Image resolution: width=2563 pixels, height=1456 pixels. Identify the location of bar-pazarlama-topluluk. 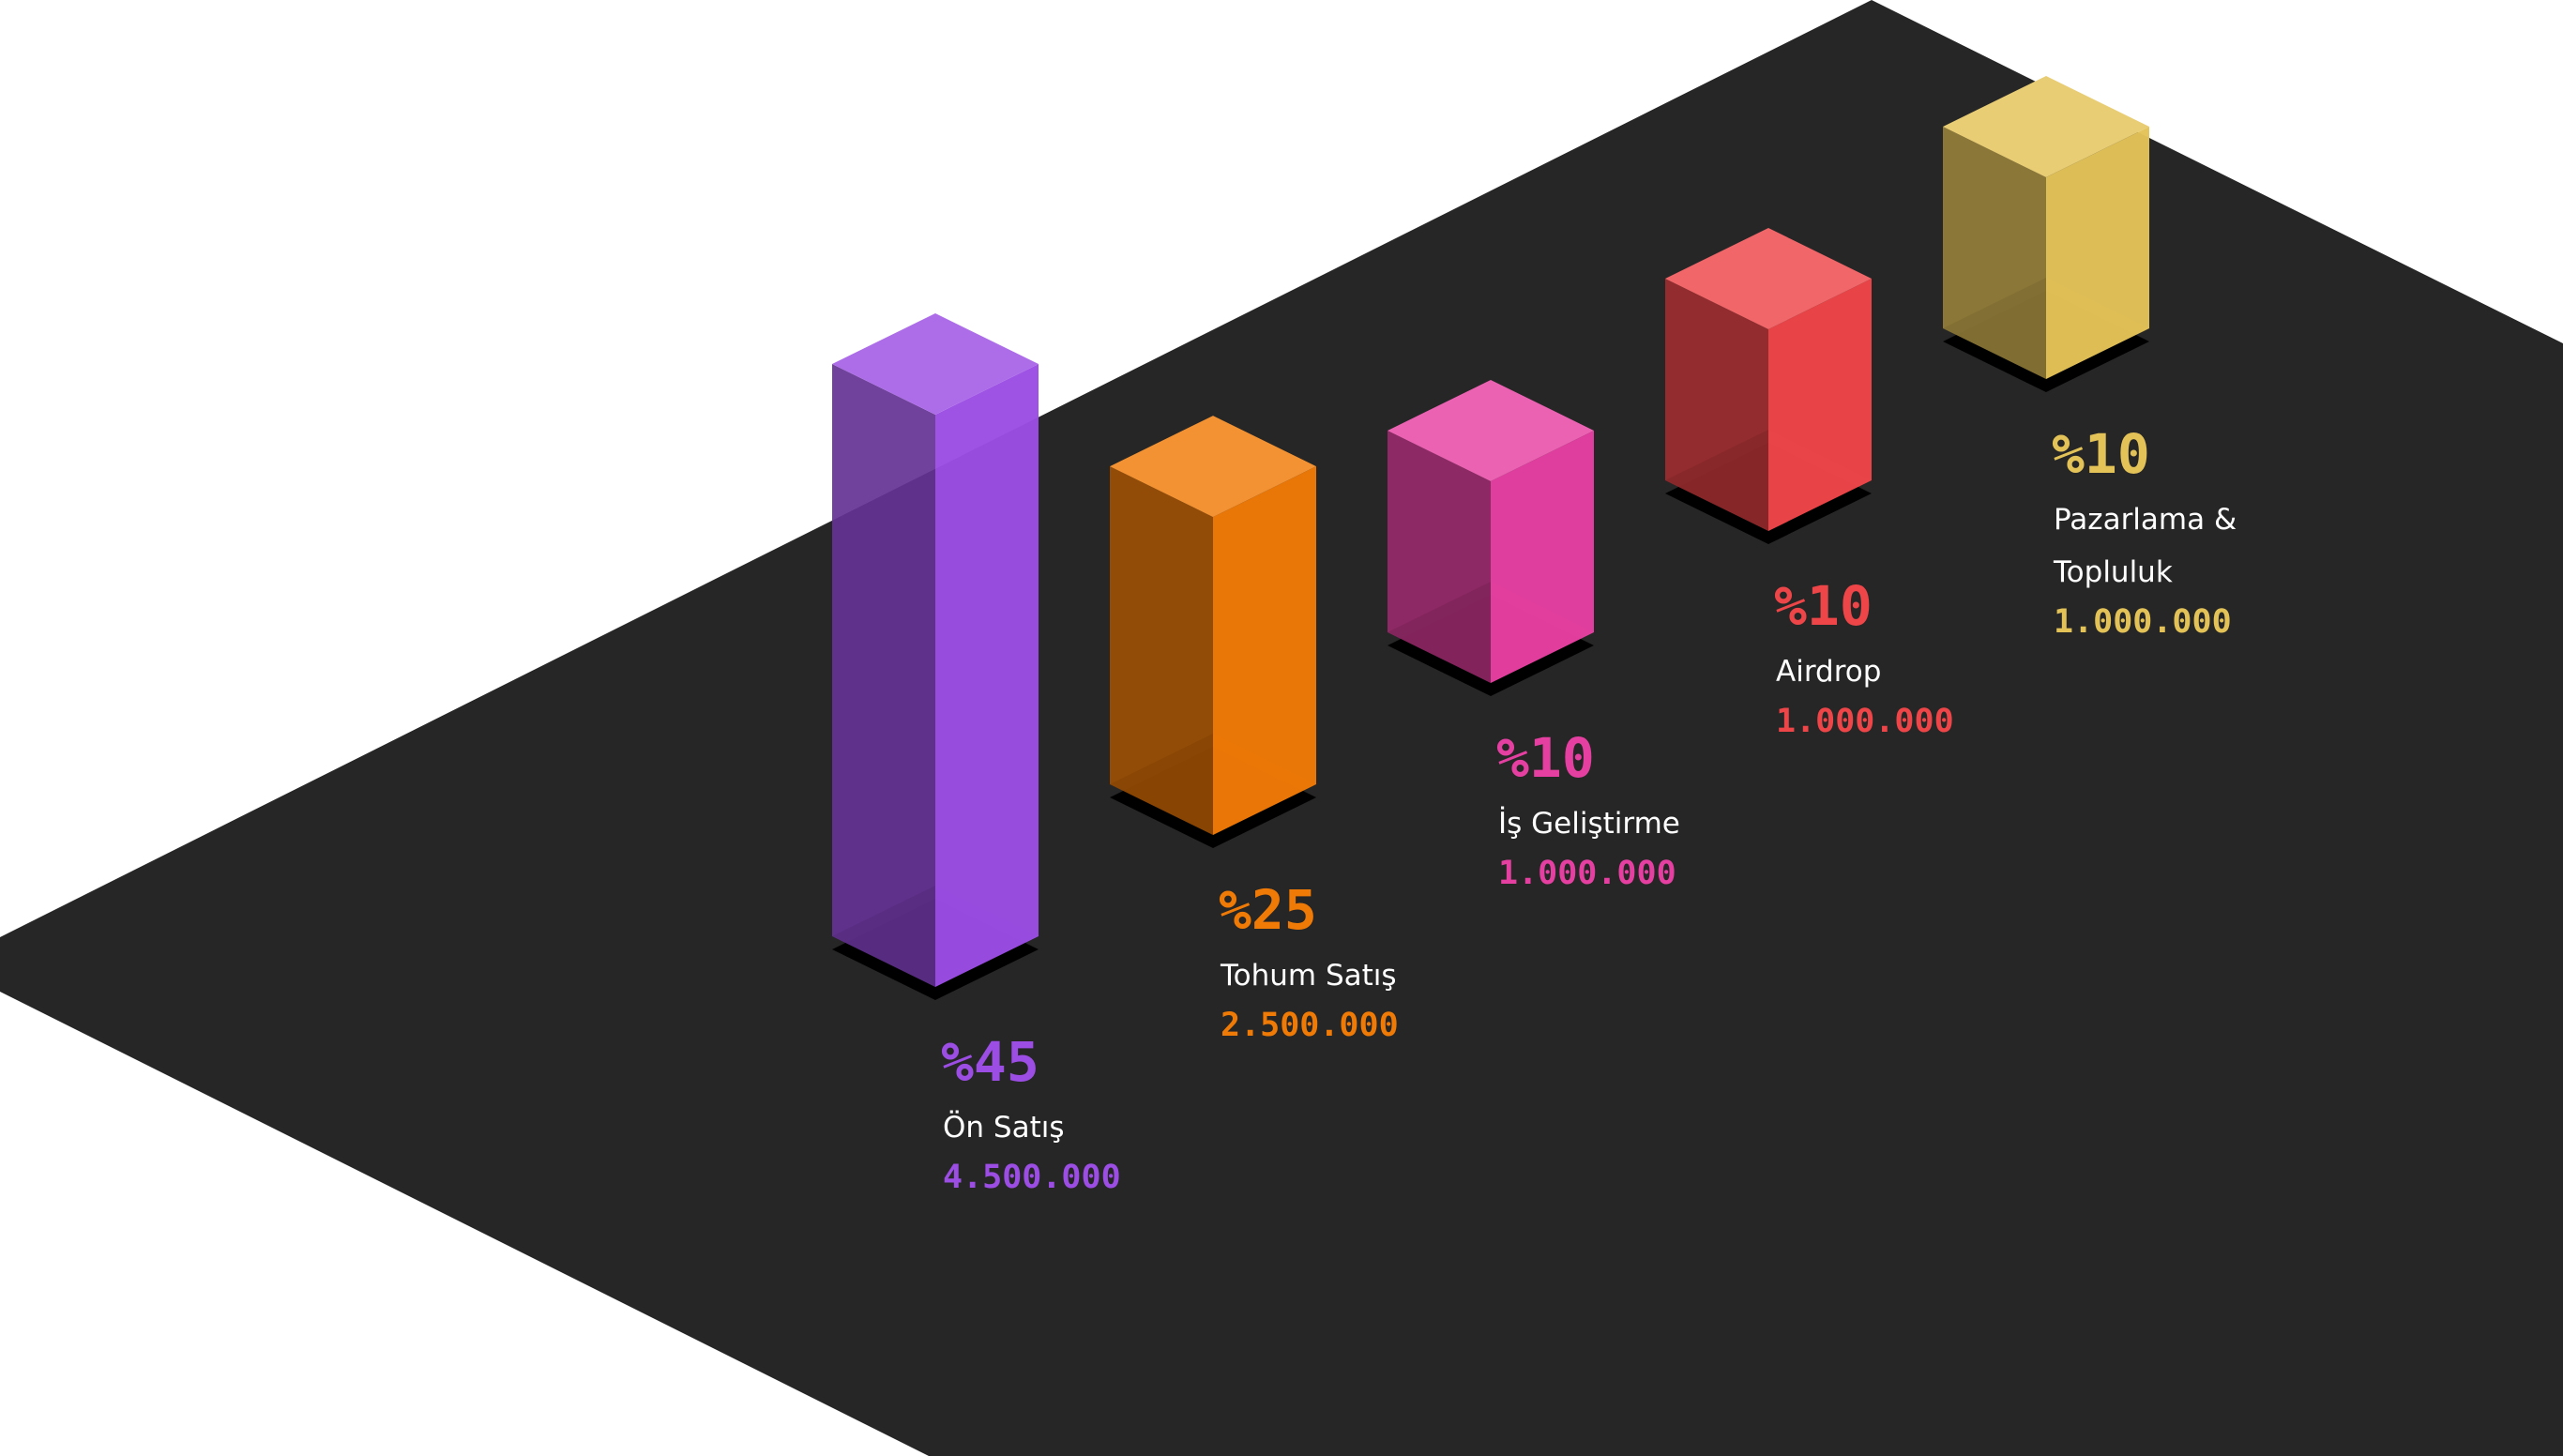
(2046, 227).